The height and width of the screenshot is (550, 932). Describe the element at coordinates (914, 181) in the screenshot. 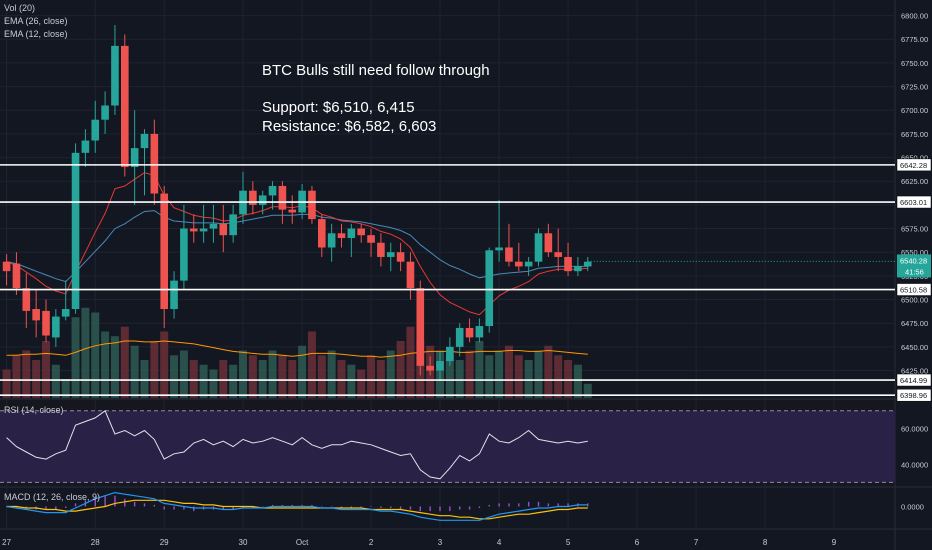

I see `price-tick-label: 6625.00` at that location.